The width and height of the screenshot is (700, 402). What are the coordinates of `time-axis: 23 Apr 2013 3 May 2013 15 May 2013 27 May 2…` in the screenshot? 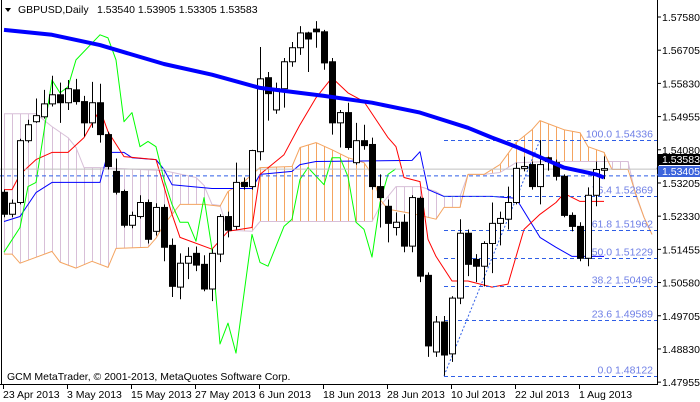 It's located at (317, 392).